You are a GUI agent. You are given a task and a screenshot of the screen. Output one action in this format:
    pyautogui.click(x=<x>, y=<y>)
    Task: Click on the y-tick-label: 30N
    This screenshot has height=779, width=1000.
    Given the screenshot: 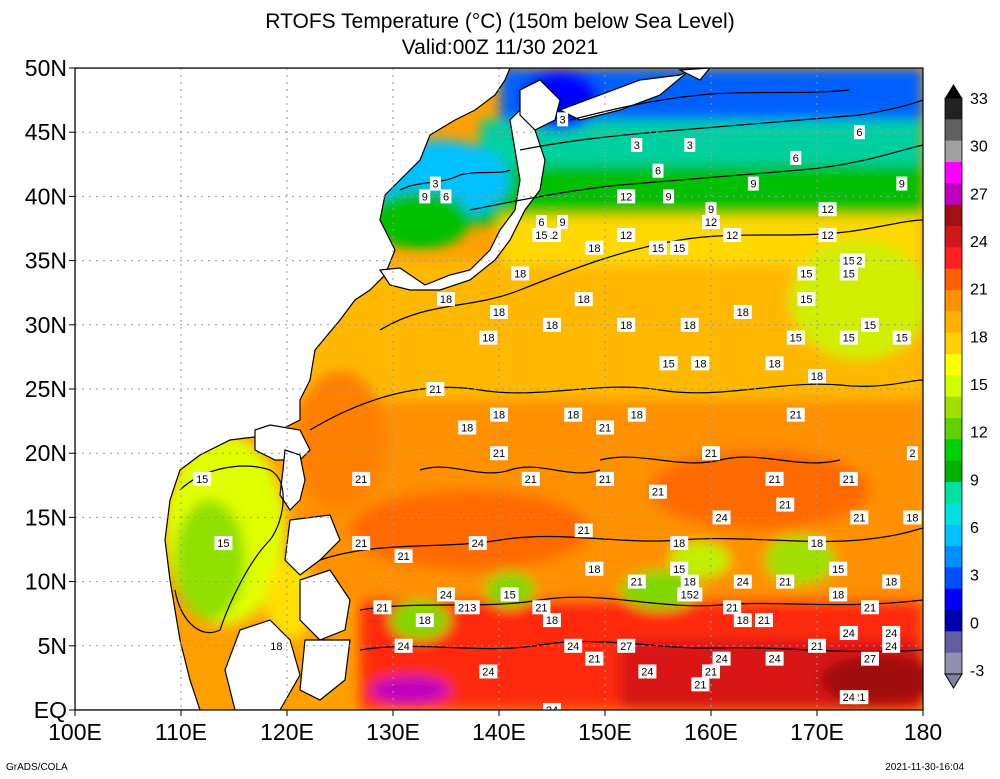 What is the action you would take?
    pyautogui.click(x=46, y=325)
    